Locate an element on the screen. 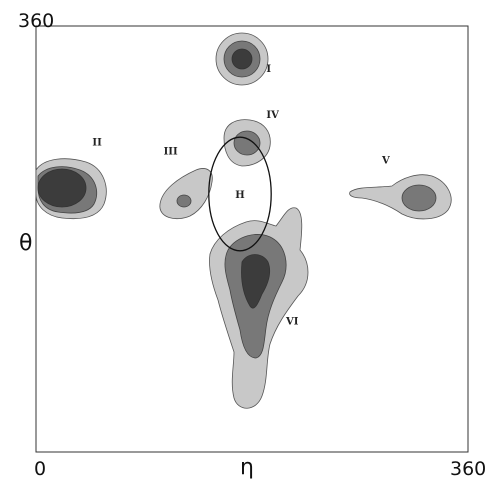 Image resolution: width=495 pixels, height=500 pixels. region-ii-high-contour is located at coordinates (62, 188).